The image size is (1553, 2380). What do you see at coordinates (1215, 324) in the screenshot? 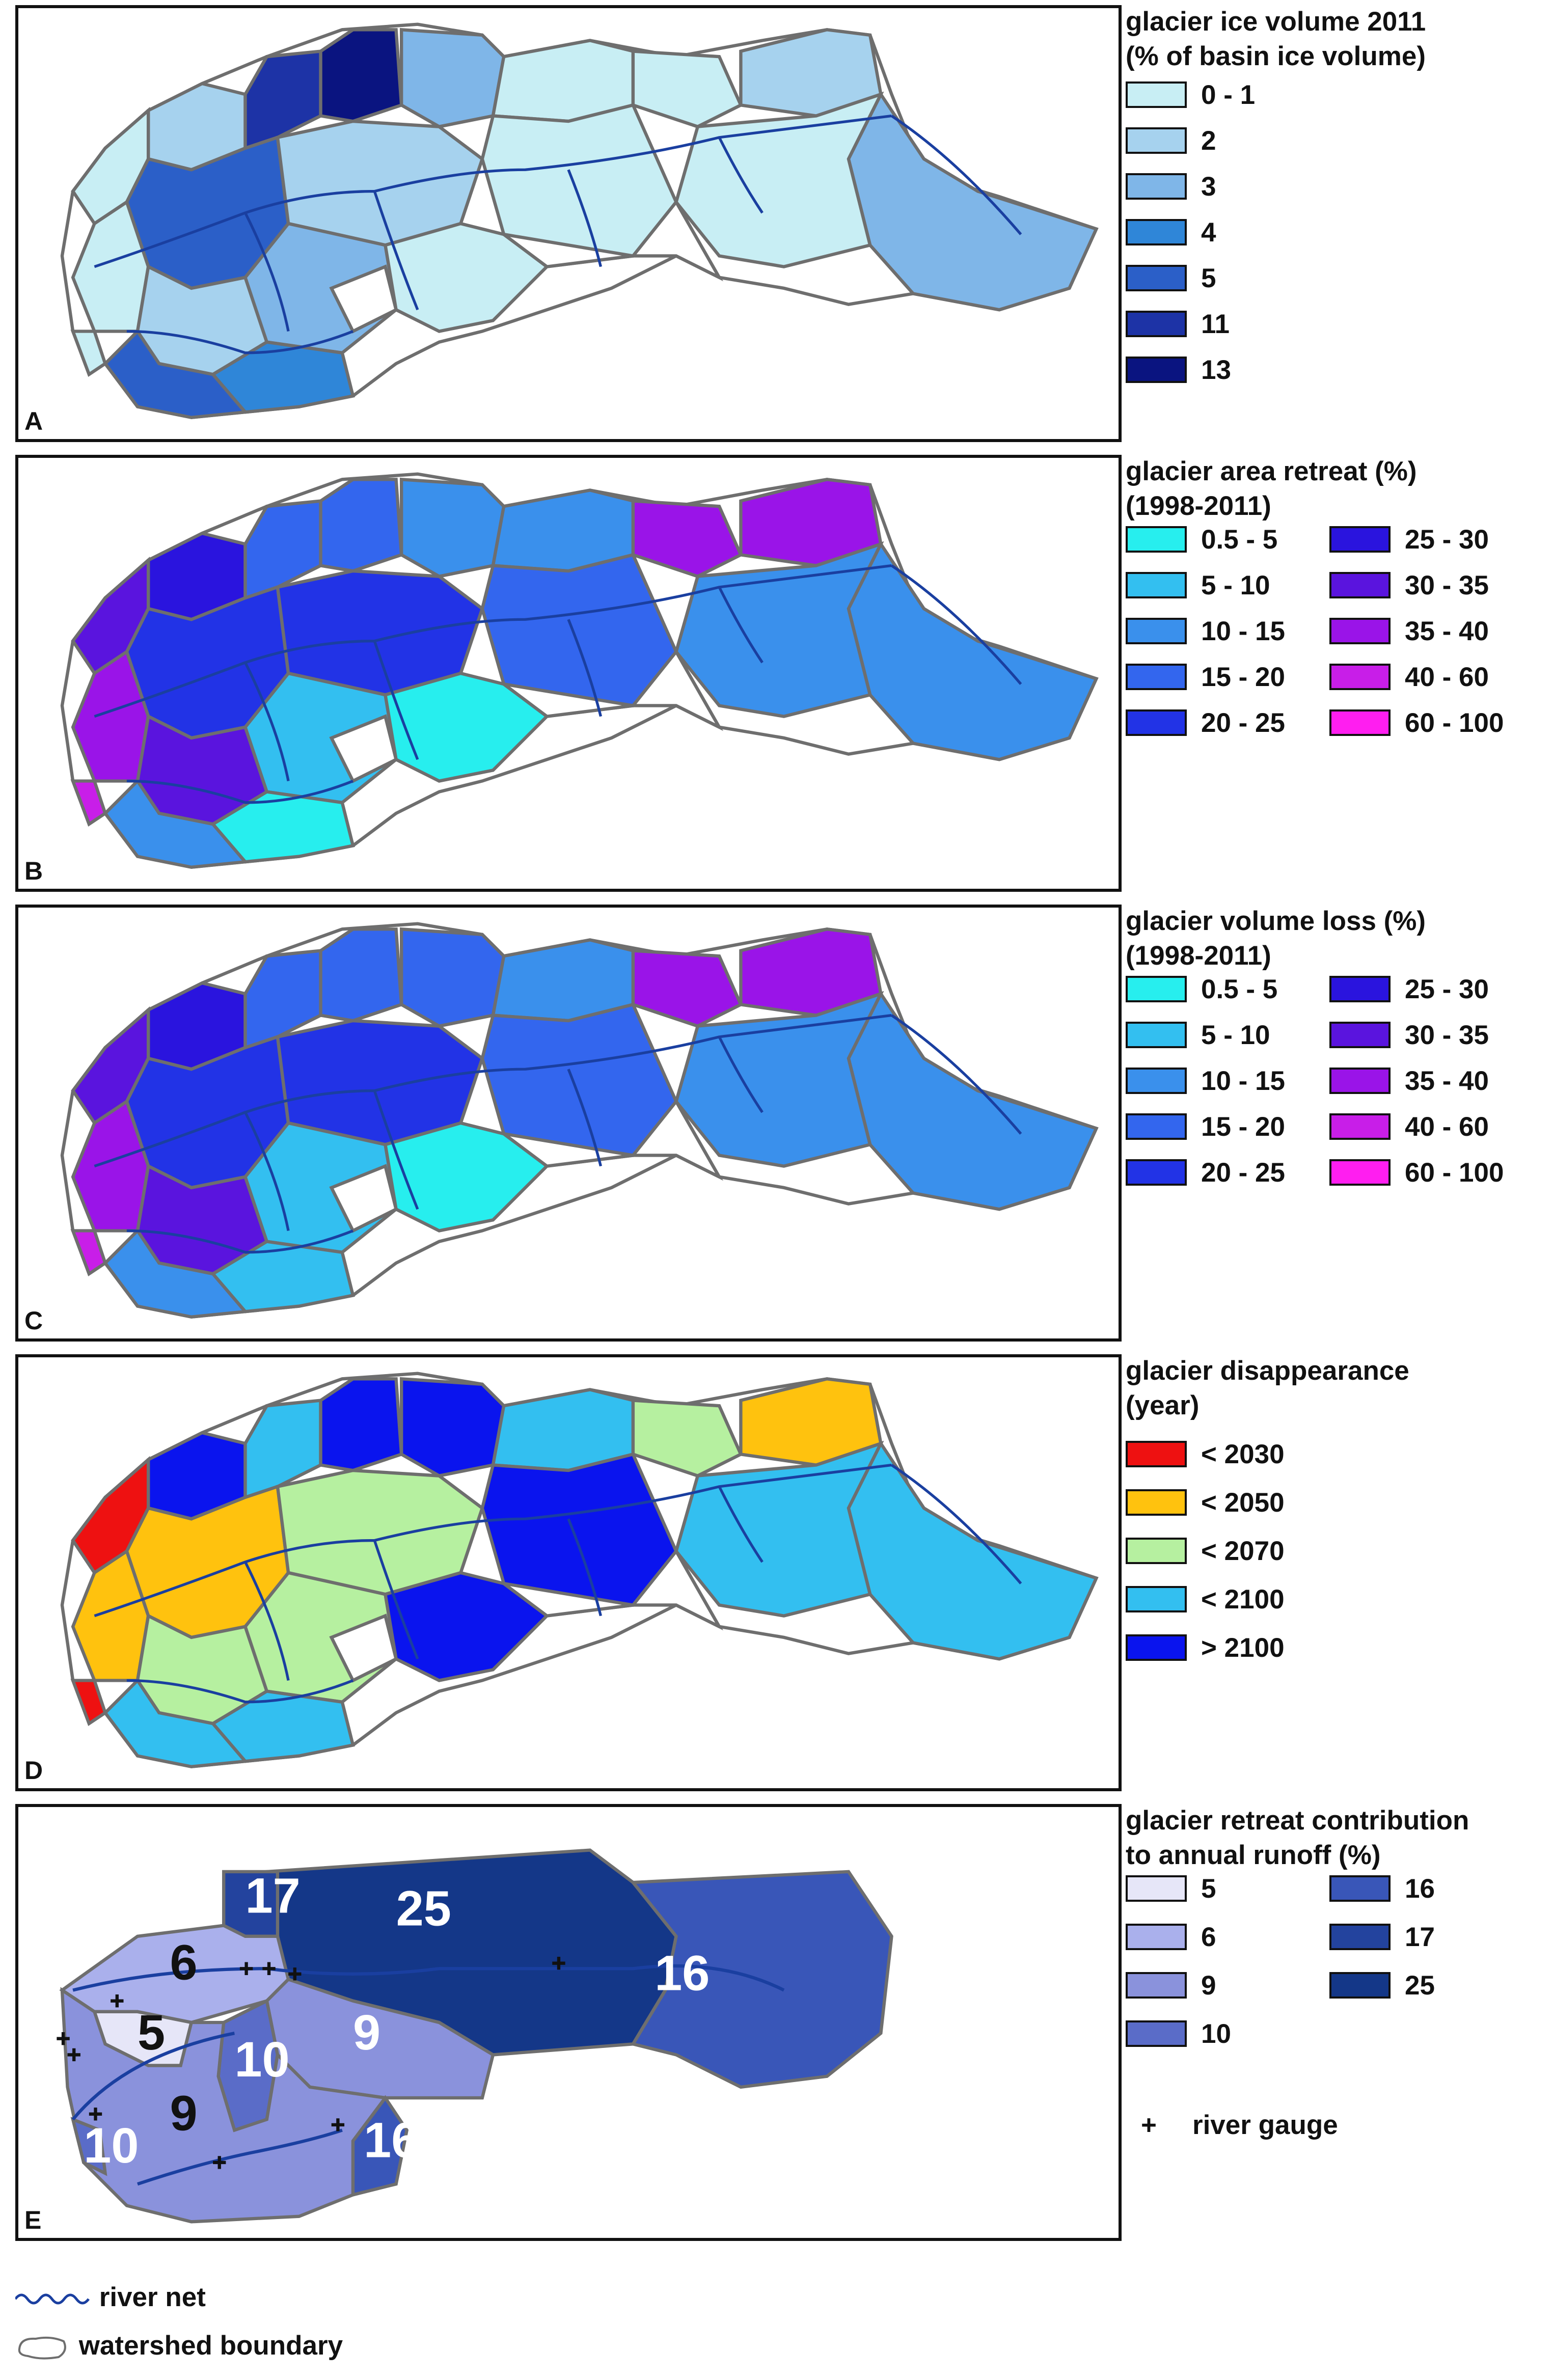
I see `legend-label: 11` at bounding box center [1215, 324].